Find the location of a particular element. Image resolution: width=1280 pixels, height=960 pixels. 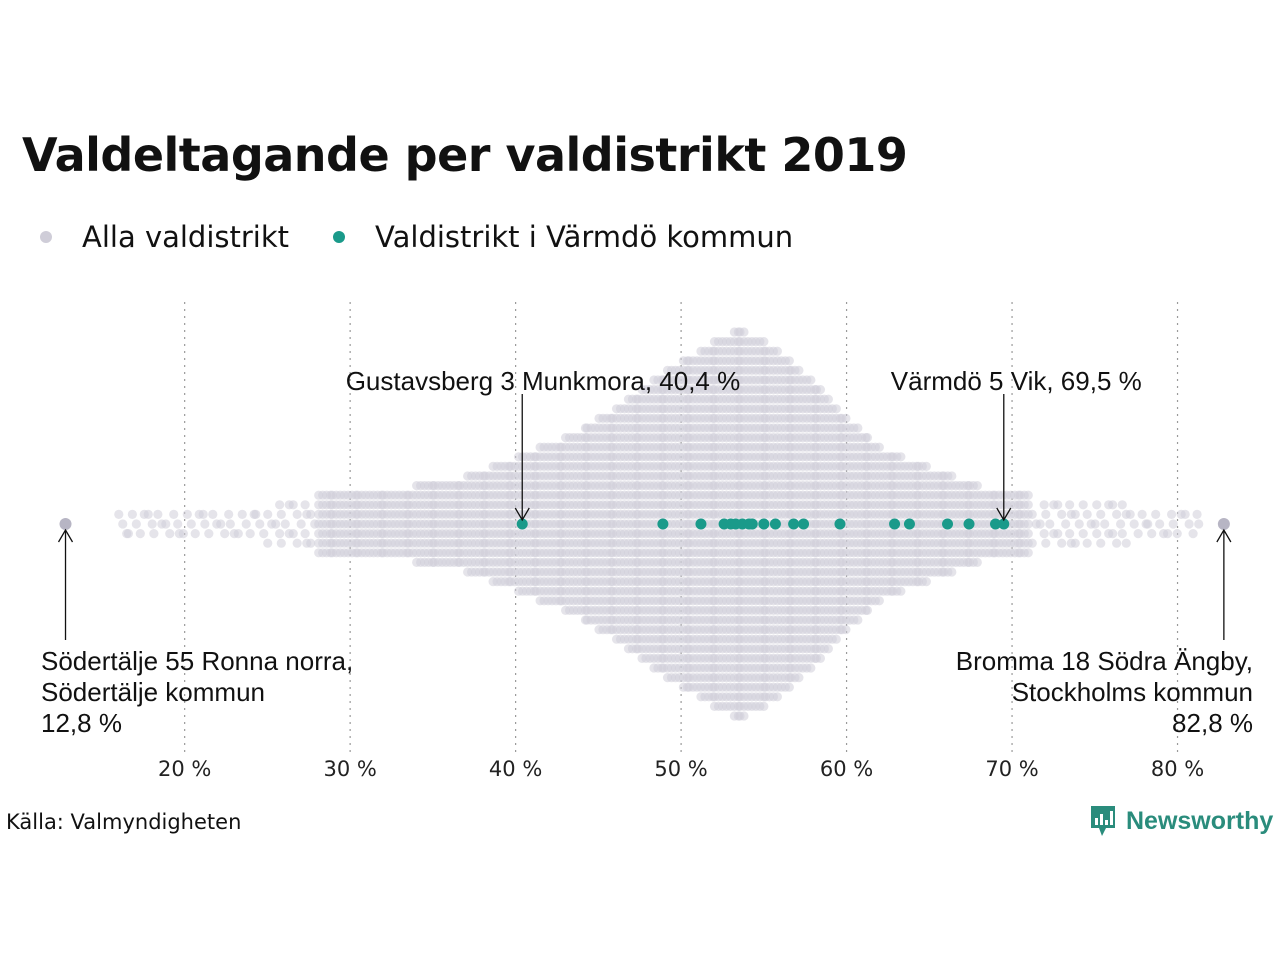

chart-title: Valdeltagande per valdistrikt 2019 is located at coordinates (465, 155).